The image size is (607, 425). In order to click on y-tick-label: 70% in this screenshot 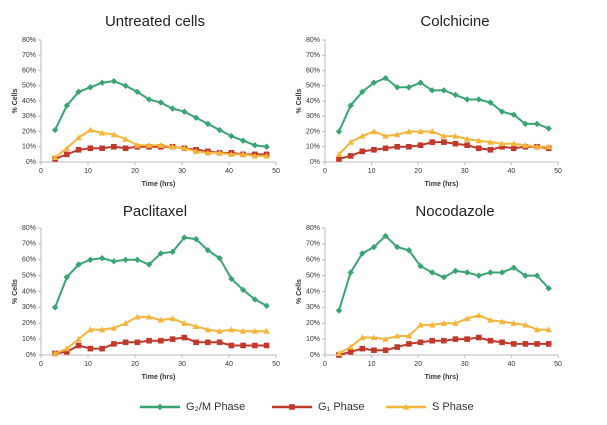, I will do `click(29, 55)`.